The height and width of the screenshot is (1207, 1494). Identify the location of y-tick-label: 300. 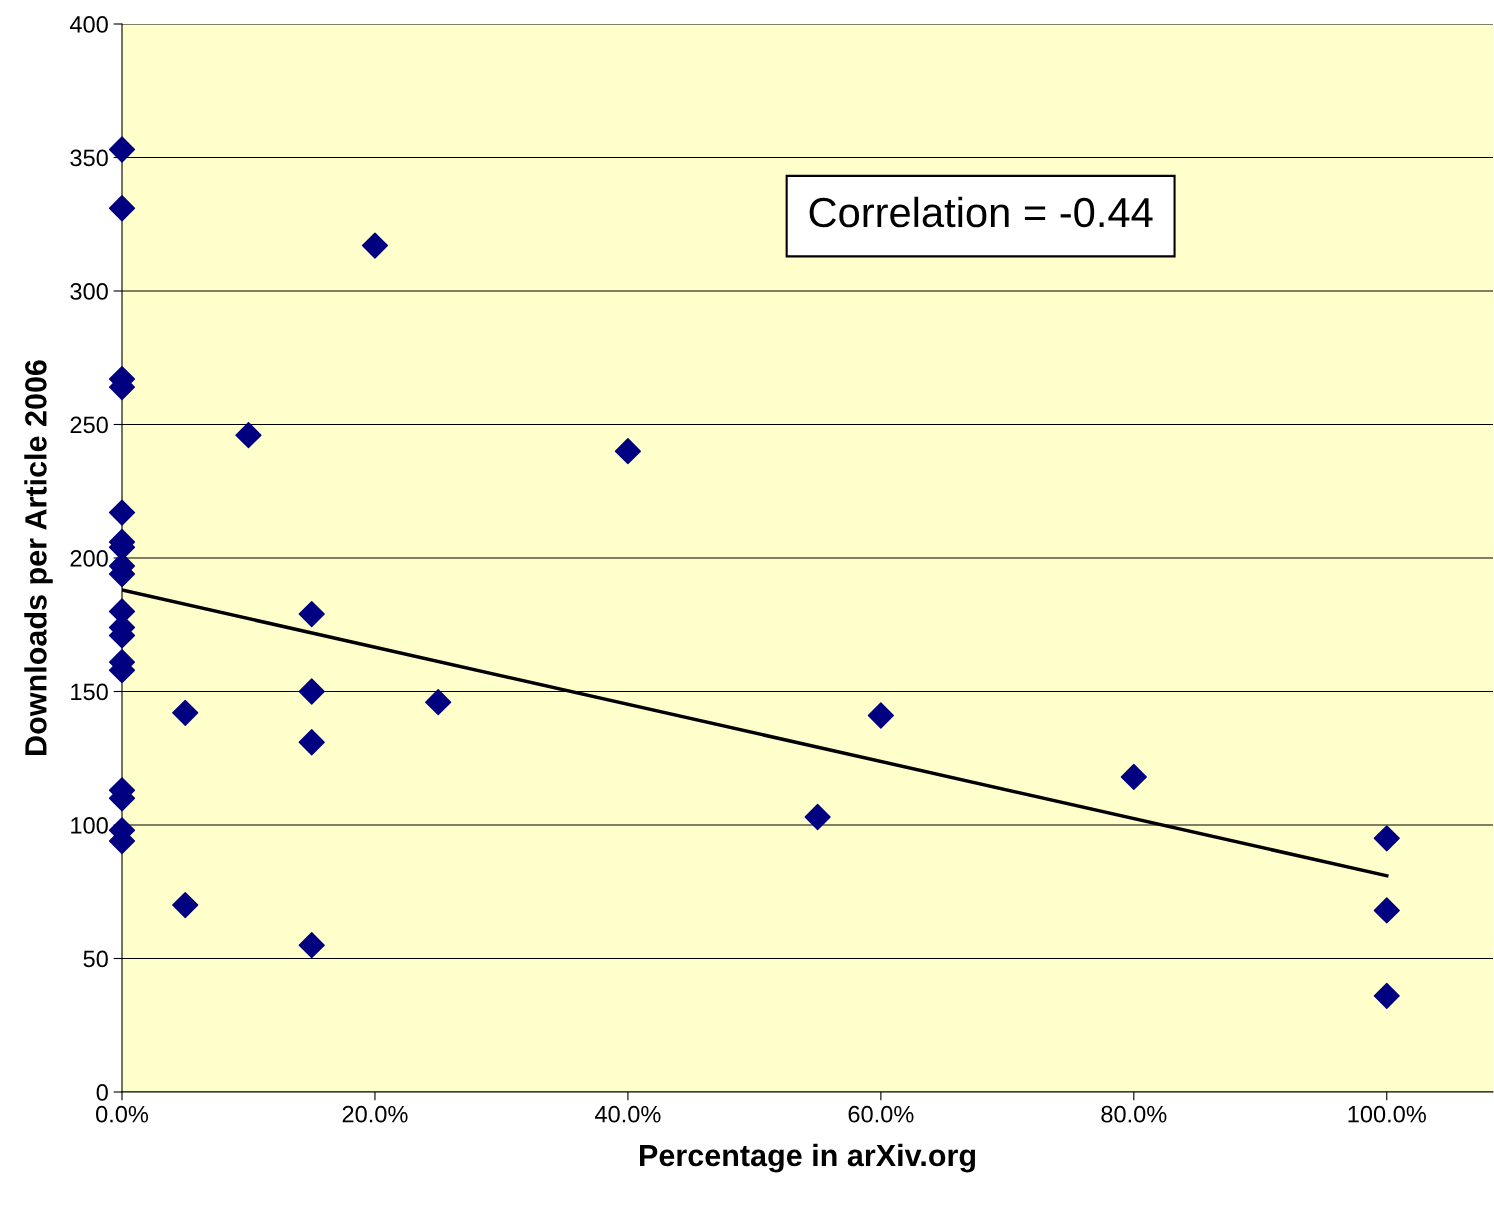
(89, 291).